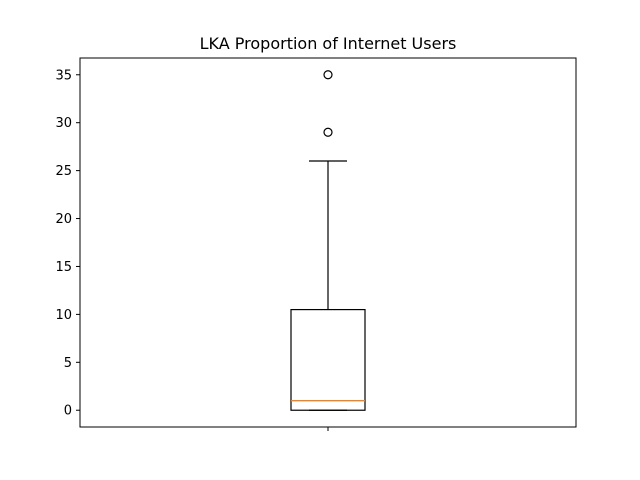 This screenshot has height=480, width=640. Describe the element at coordinates (63, 123) in the screenshot. I see `y-tick-label-6: 30` at that location.